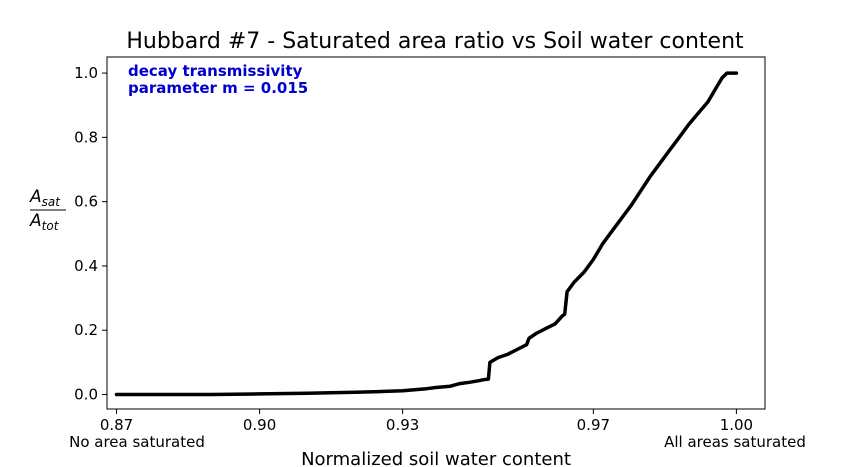  What do you see at coordinates (218, 88) in the screenshot?
I see `annotation-line-2: parameter m = 0.015` at bounding box center [218, 88].